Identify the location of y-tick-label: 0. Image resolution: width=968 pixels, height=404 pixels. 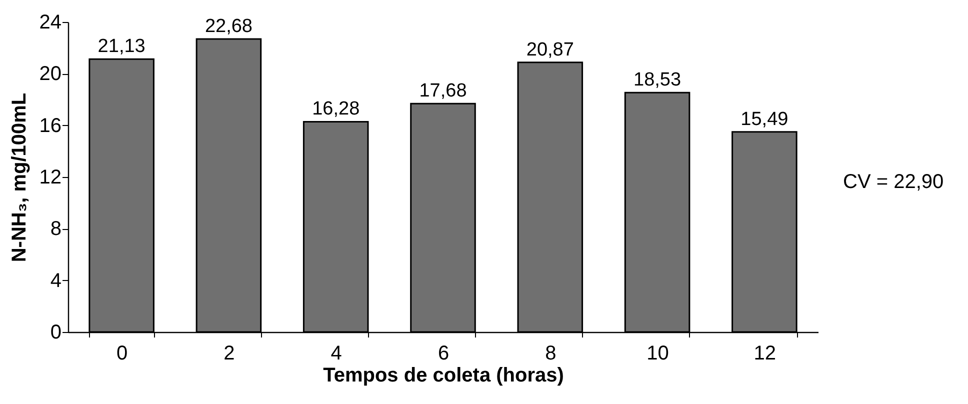
(56, 333).